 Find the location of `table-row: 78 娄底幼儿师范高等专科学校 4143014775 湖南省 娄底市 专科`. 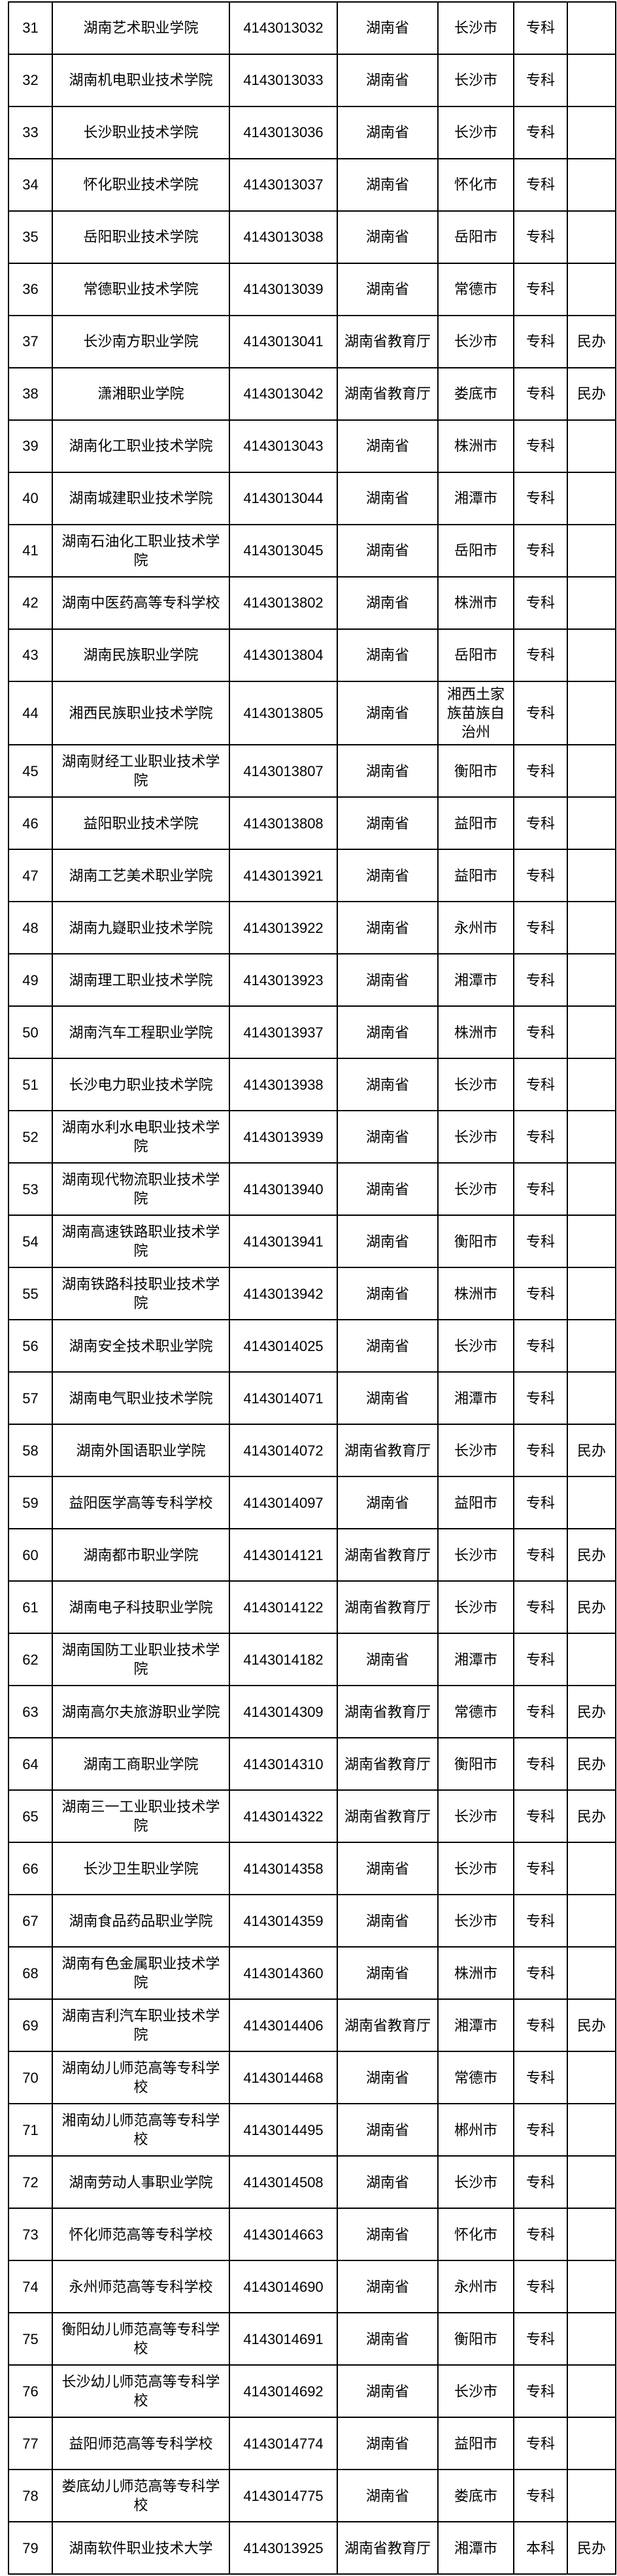

table-row: 78 娄底幼儿师范高等专科学校 4143014775 湖南省 娄底市 专科 is located at coordinates (312, 2496).